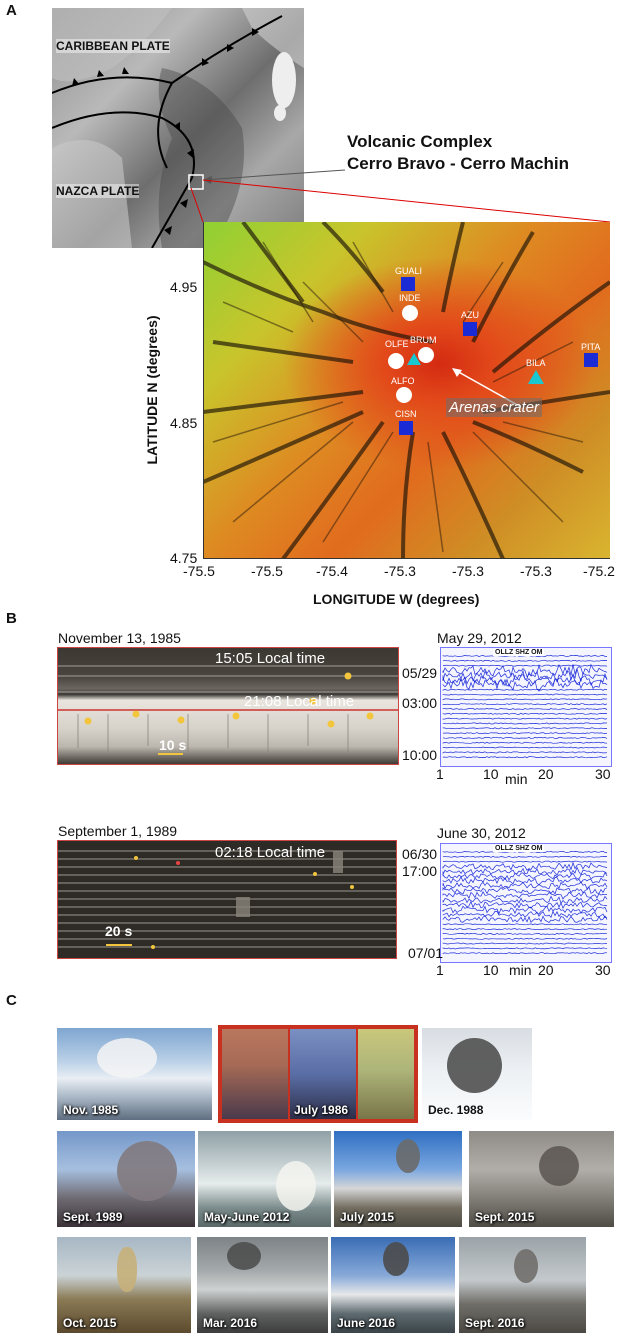  What do you see at coordinates (520, 970) in the screenshot?
I see `seis2-x-2: min` at bounding box center [520, 970].